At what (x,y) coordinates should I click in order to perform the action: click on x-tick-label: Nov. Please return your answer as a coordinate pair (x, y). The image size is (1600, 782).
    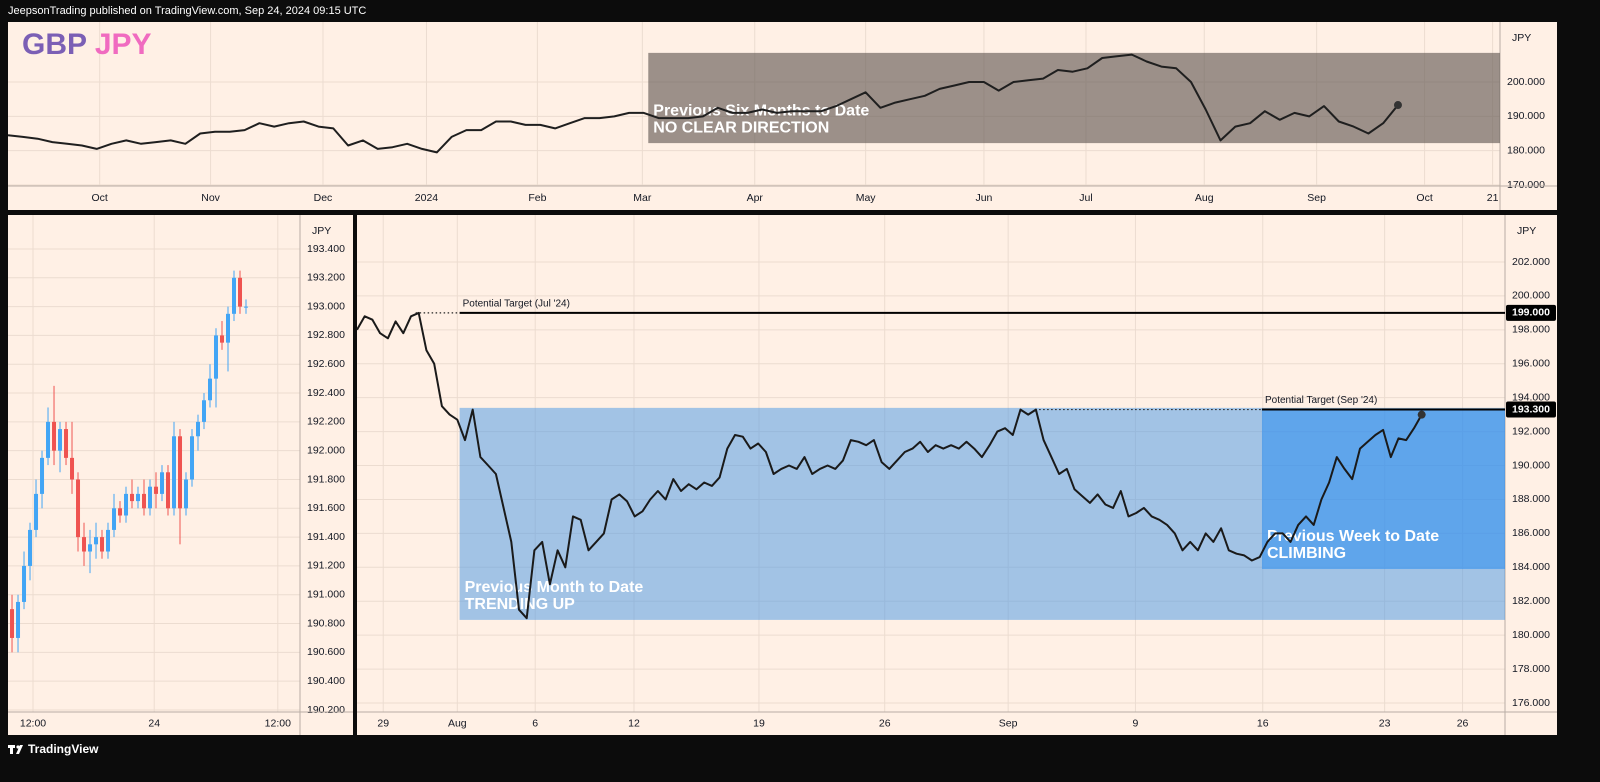
    Looking at the image, I should click on (210, 198).